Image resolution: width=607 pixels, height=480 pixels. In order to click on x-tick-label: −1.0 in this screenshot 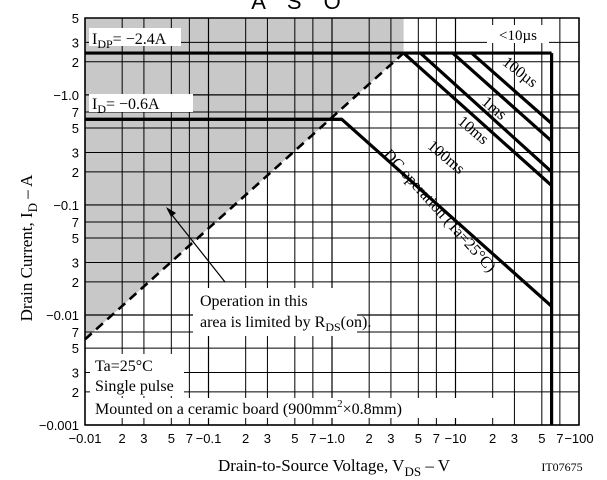, I will do `click(332, 438)`.